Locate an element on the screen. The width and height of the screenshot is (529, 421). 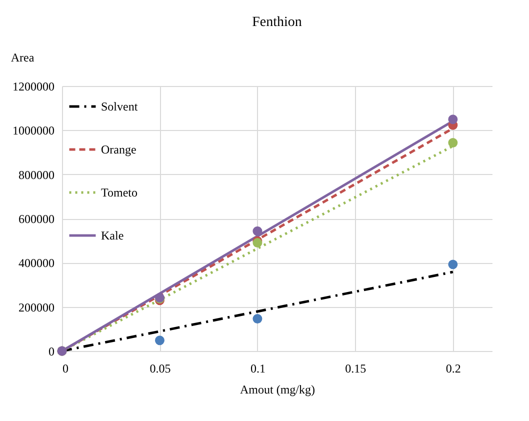
legend-label: Tometo is located at coordinates (119, 193).